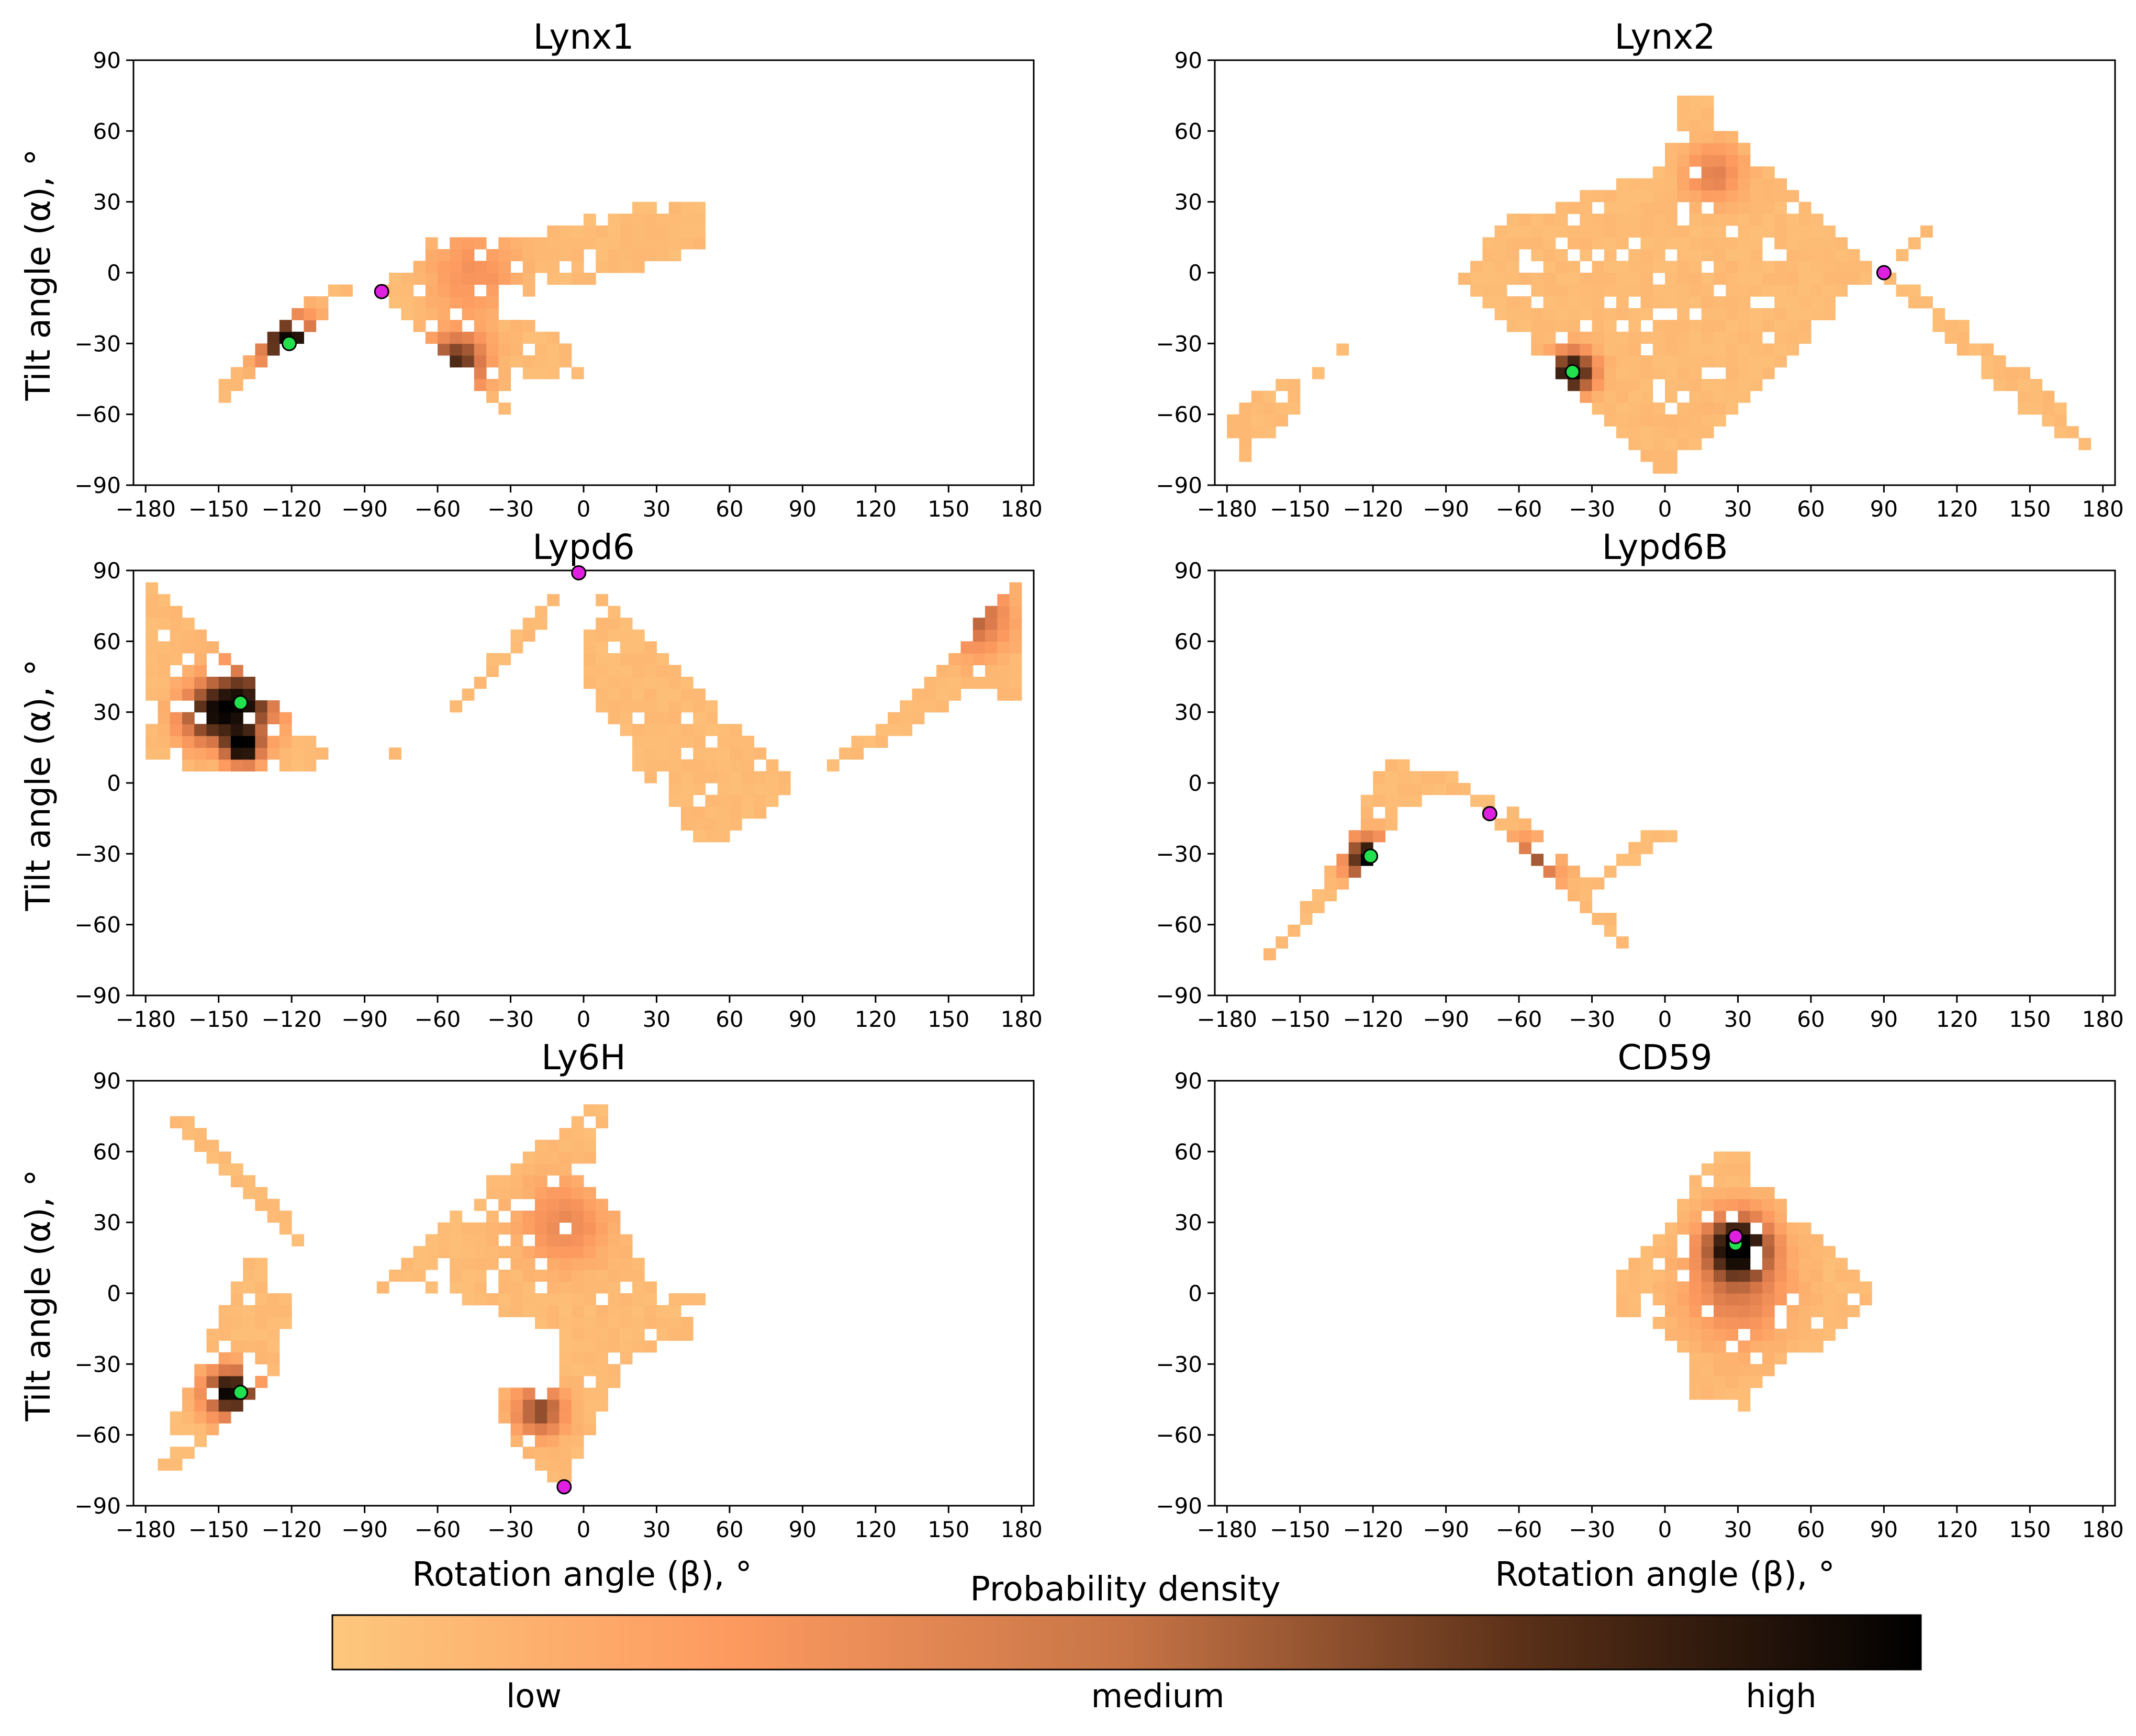 Image resolution: width=2136 pixels, height=1736 pixels. Describe the element at coordinates (1592, 1019) in the screenshot. I see `x-tick-label: −30` at that location.